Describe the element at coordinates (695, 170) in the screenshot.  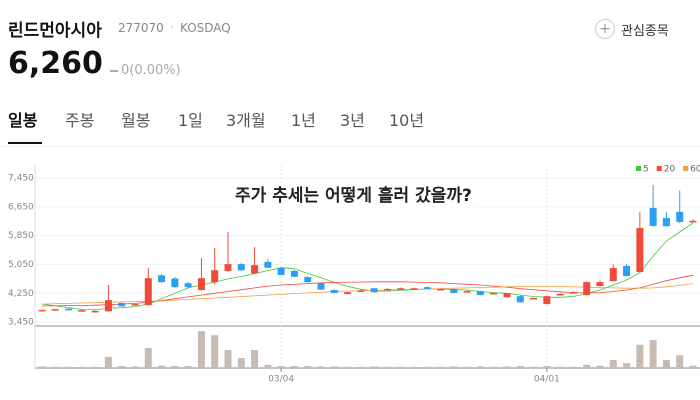
I see `legend-label: 60` at that location.